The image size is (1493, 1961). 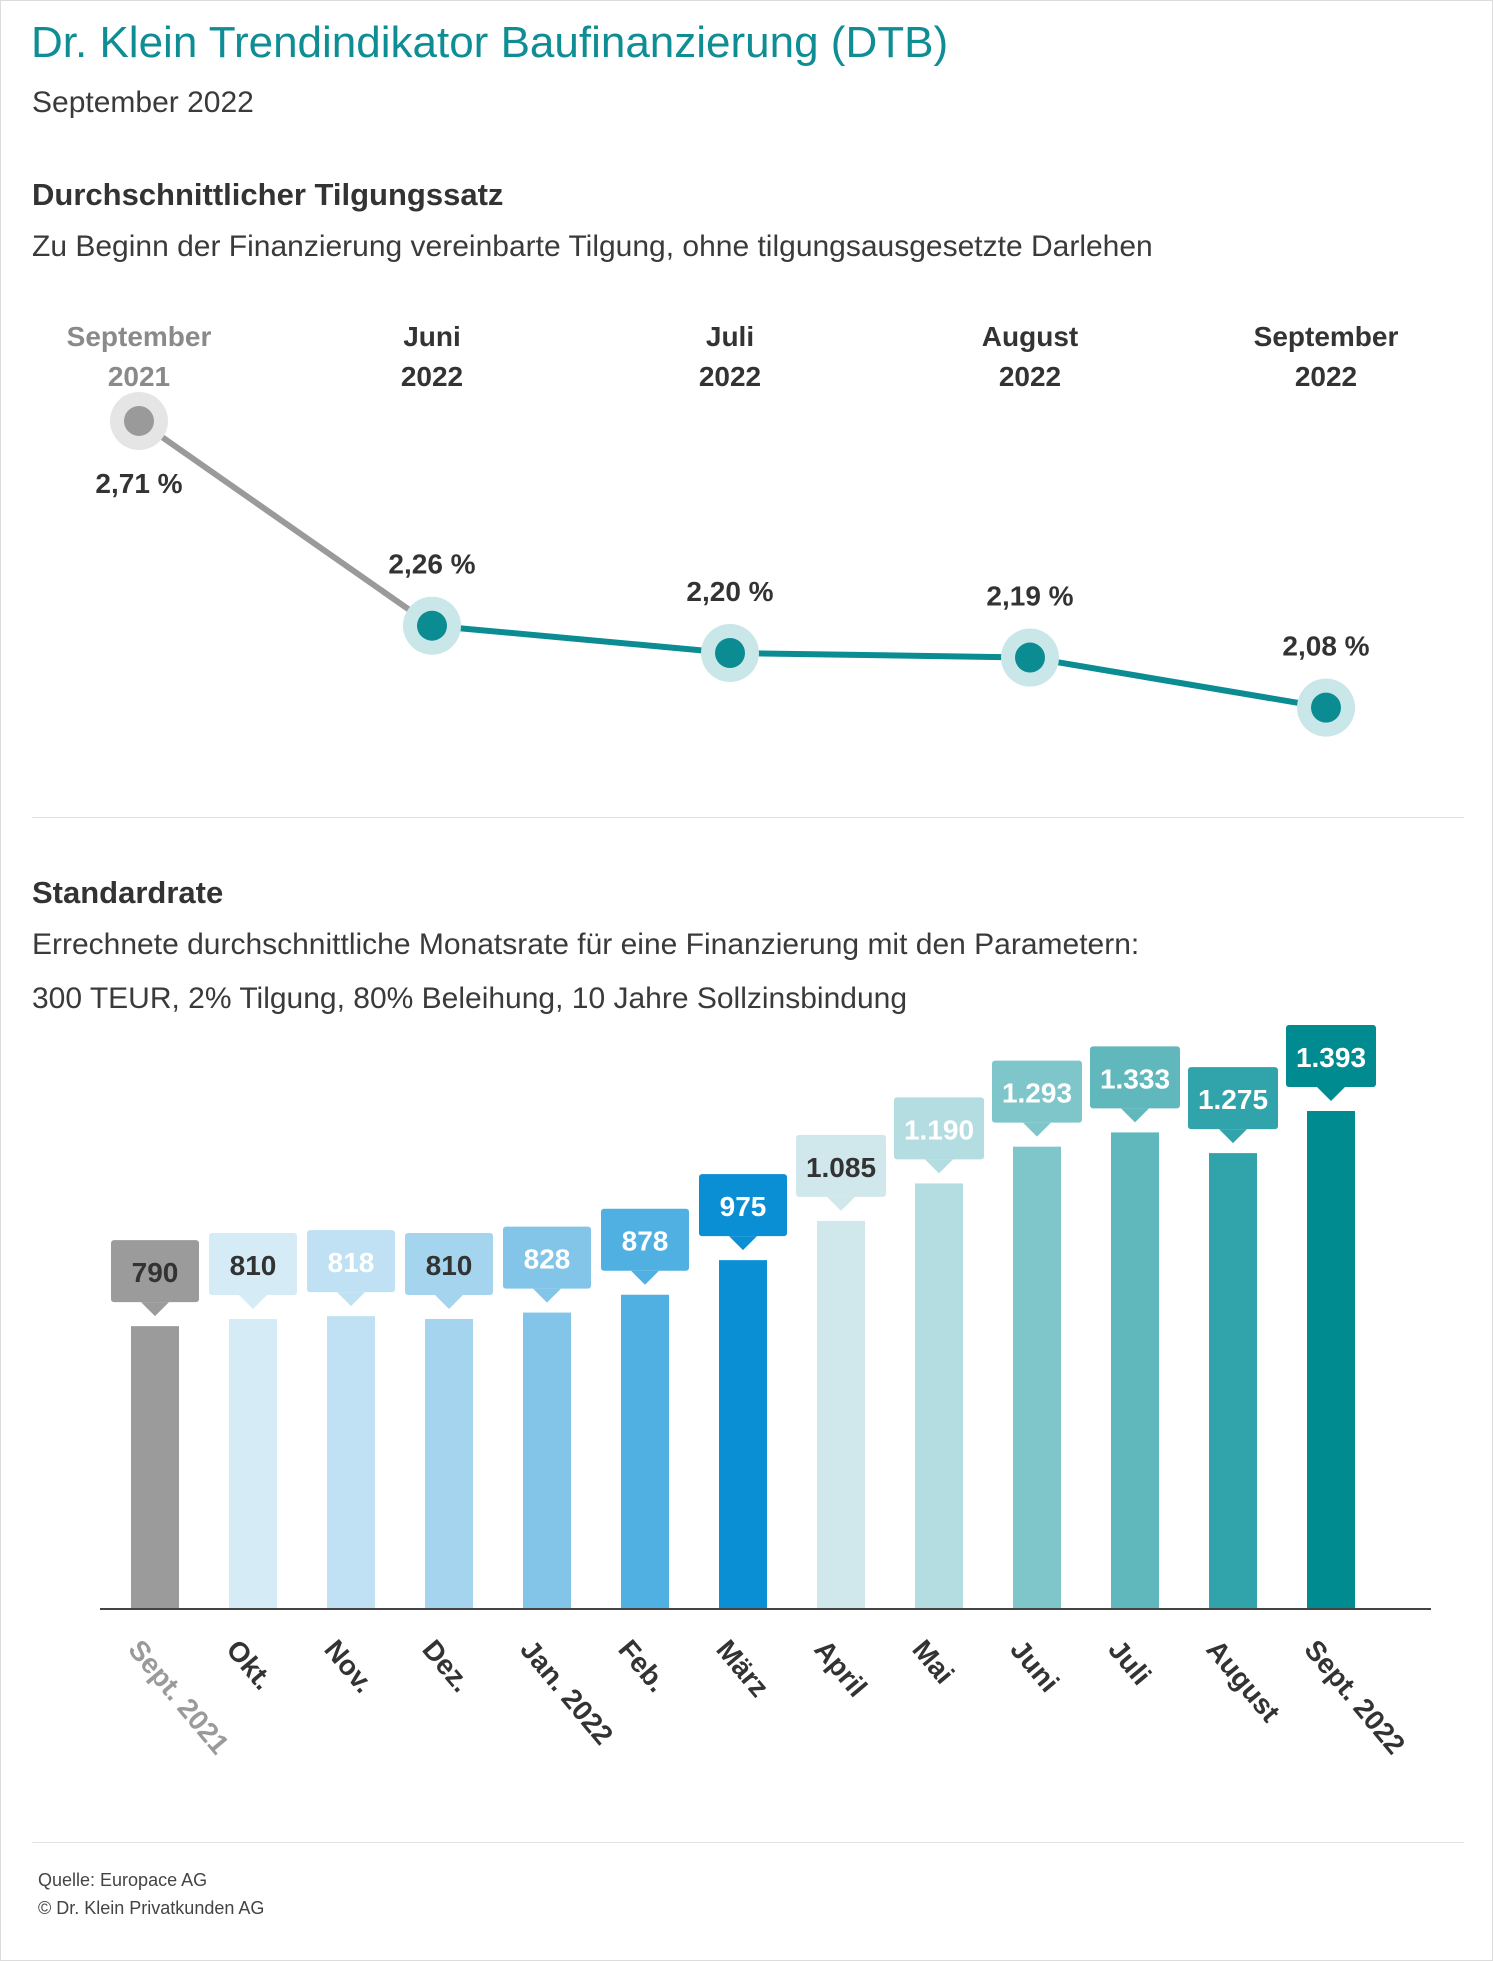 I want to click on reference-line-segment, so click(x=285, y=523).